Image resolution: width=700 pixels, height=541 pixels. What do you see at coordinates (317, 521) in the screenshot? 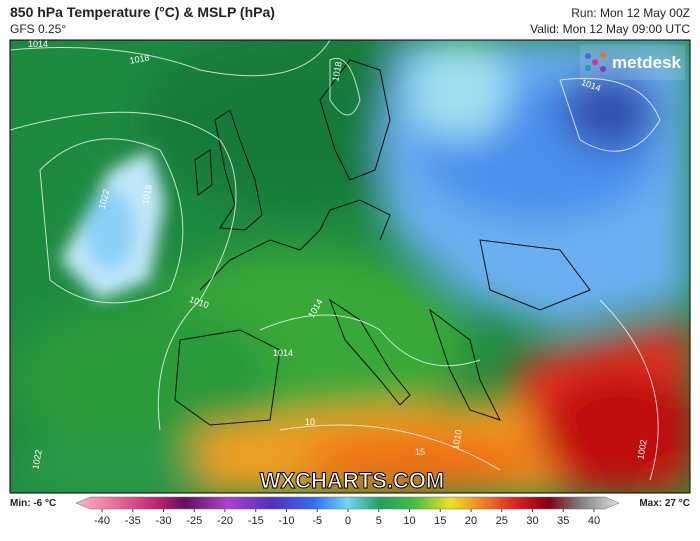
I see `colorbar-tick-label: -5` at bounding box center [317, 521].